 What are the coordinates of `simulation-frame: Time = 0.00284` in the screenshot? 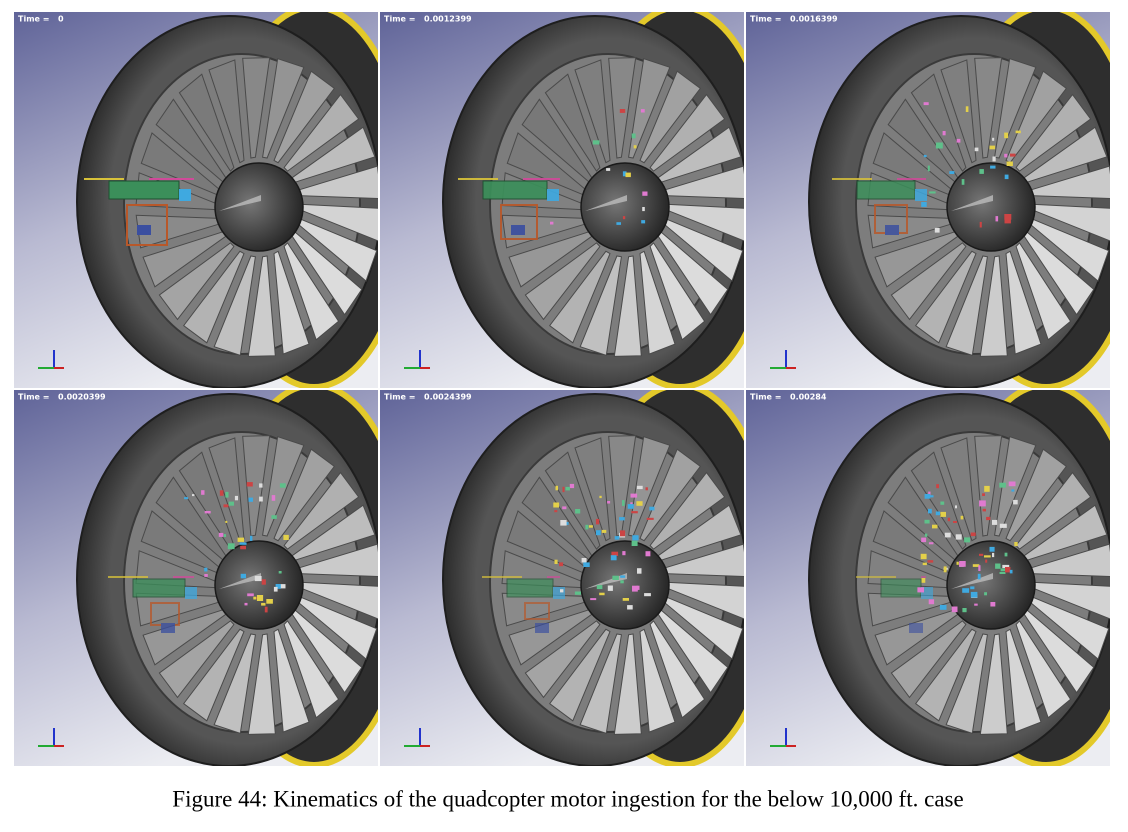 It's located at (928, 578).